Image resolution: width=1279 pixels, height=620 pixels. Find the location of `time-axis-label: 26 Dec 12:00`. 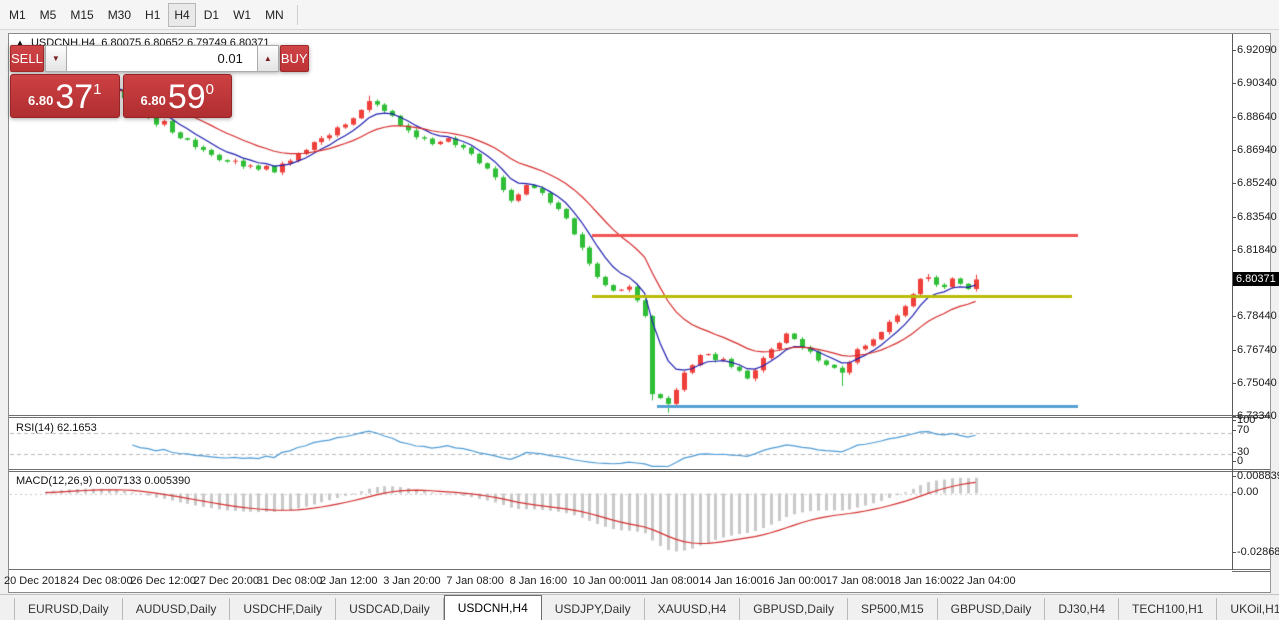

time-axis-label: 26 Dec 12:00 is located at coordinates (163, 581).